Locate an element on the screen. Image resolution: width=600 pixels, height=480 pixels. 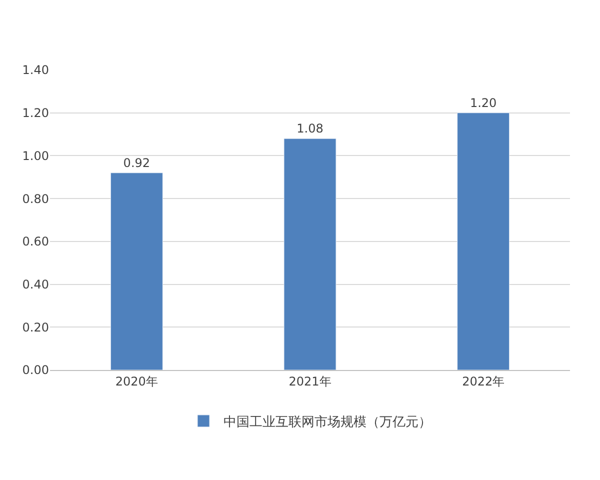
x-tick-label: 2020年 is located at coordinates (136, 381).